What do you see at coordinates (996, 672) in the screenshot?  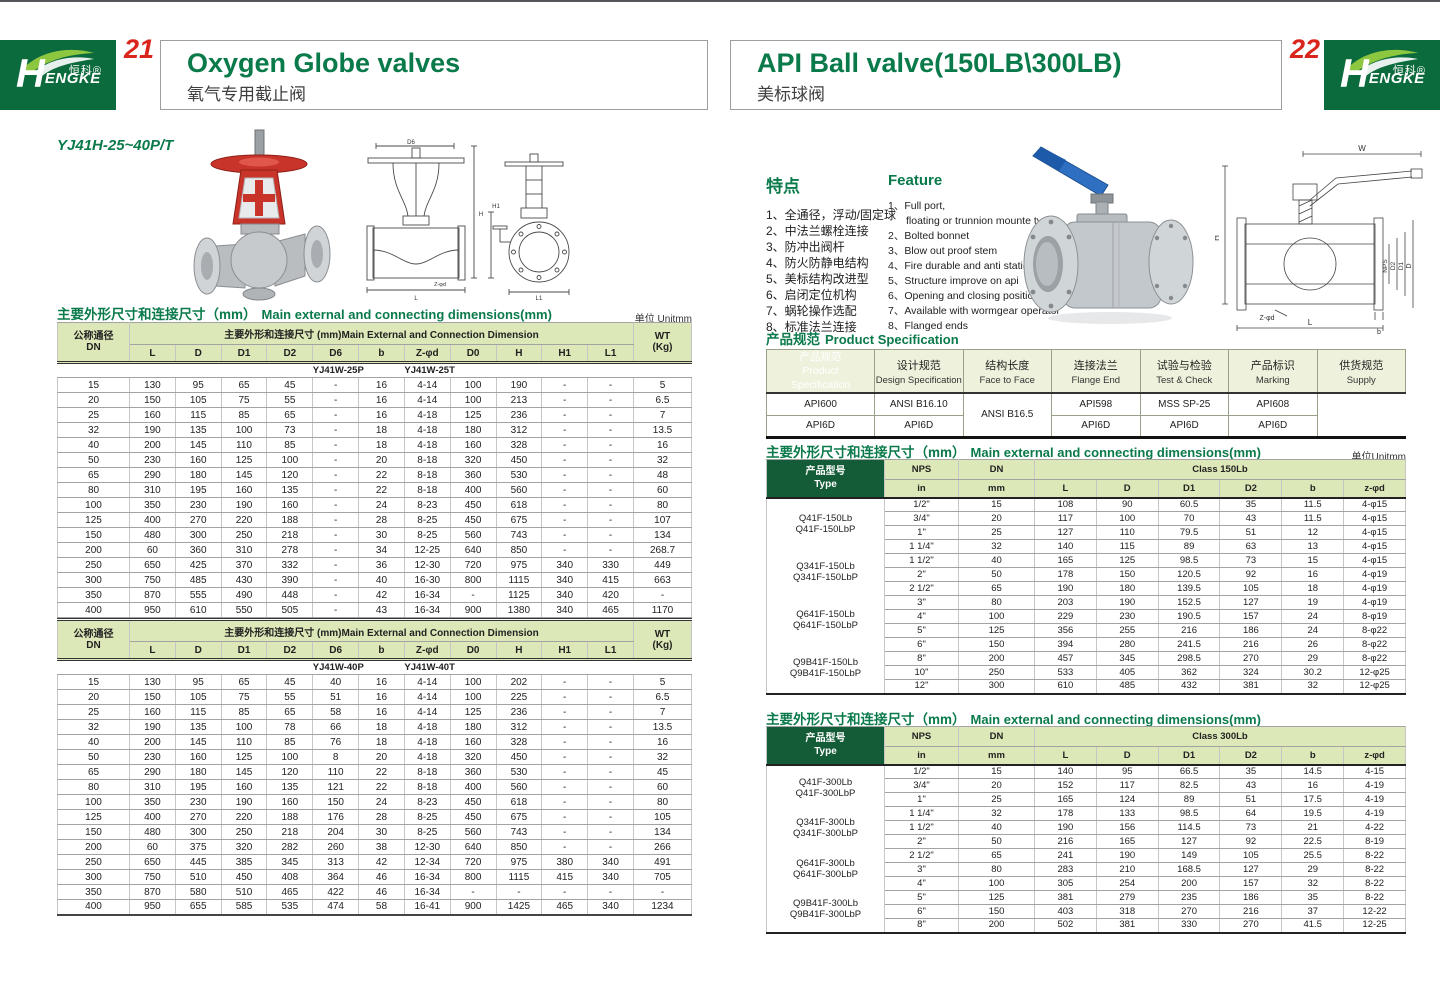 I see `table-cell: 250` at bounding box center [996, 672].